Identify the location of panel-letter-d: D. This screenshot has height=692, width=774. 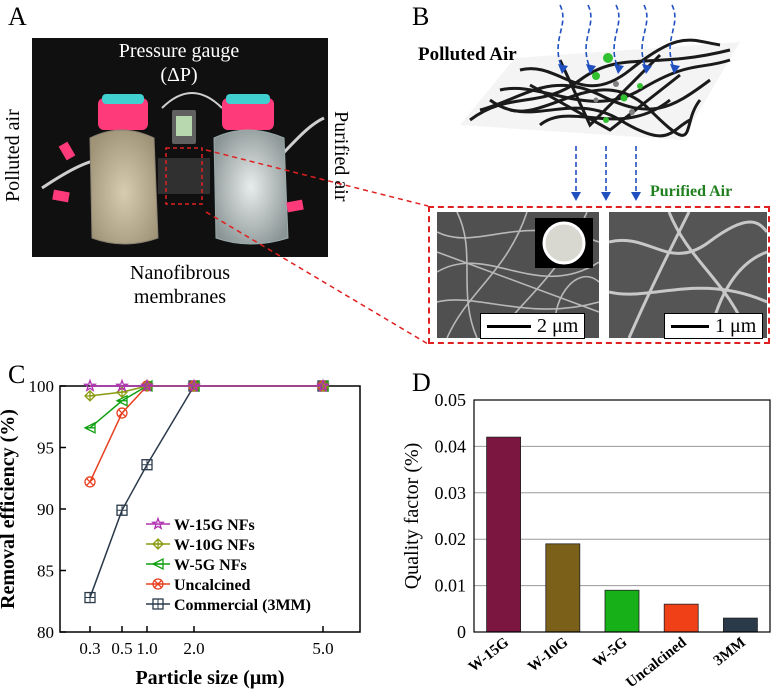
(421, 382).